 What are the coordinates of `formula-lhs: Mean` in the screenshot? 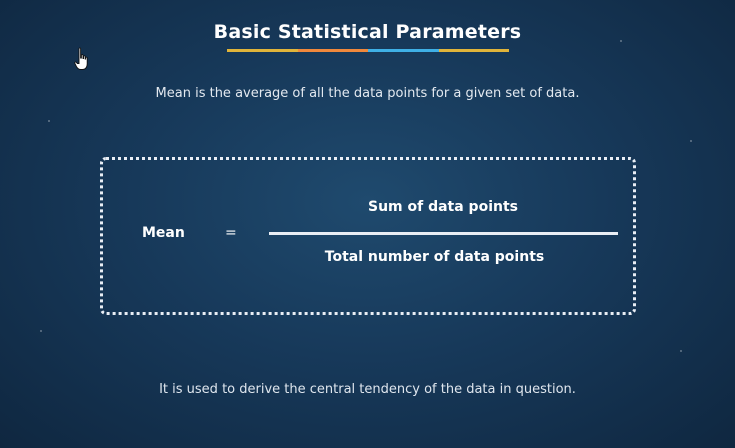 It's located at (163, 233).